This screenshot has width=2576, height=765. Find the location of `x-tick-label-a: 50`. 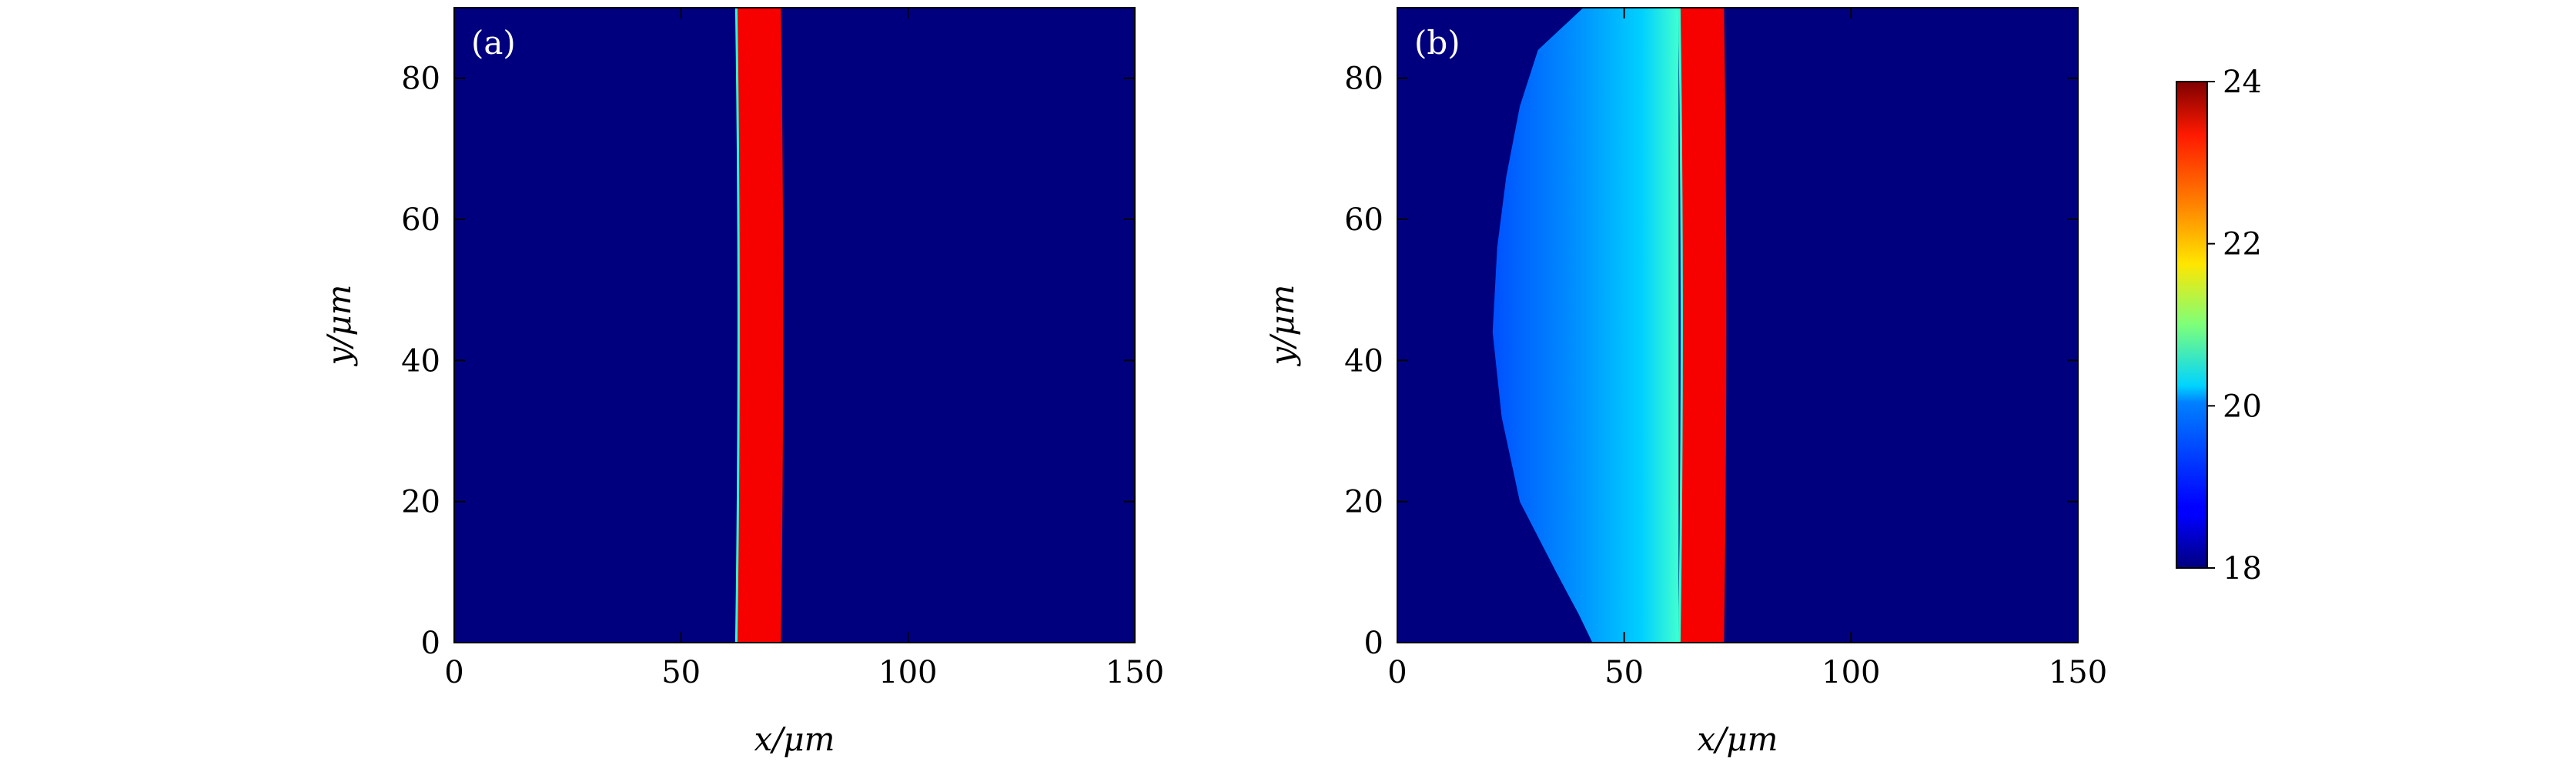

x-tick-label-a: 50 is located at coordinates (681, 672).